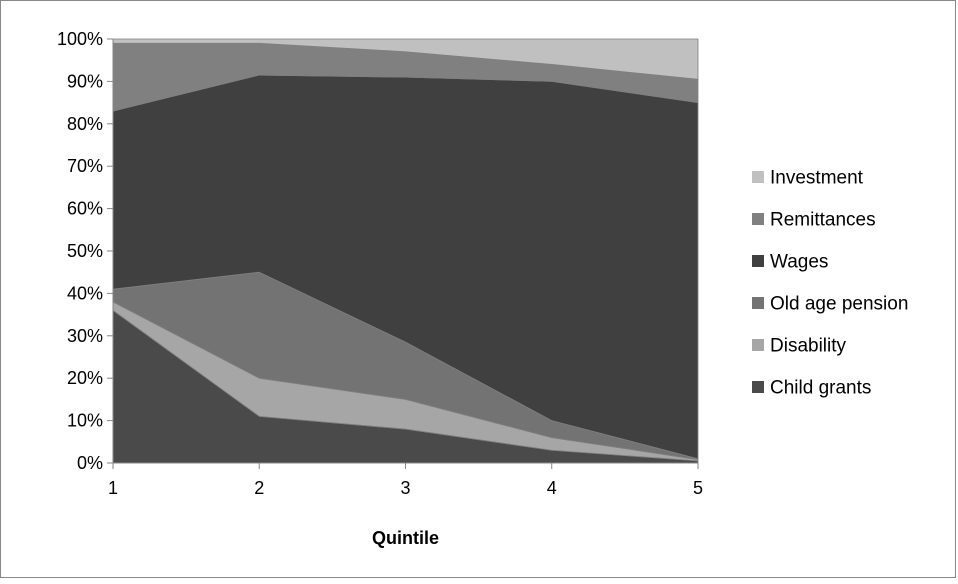 The width and height of the screenshot is (958, 584). I want to click on legend-label: Wages, so click(799, 262).